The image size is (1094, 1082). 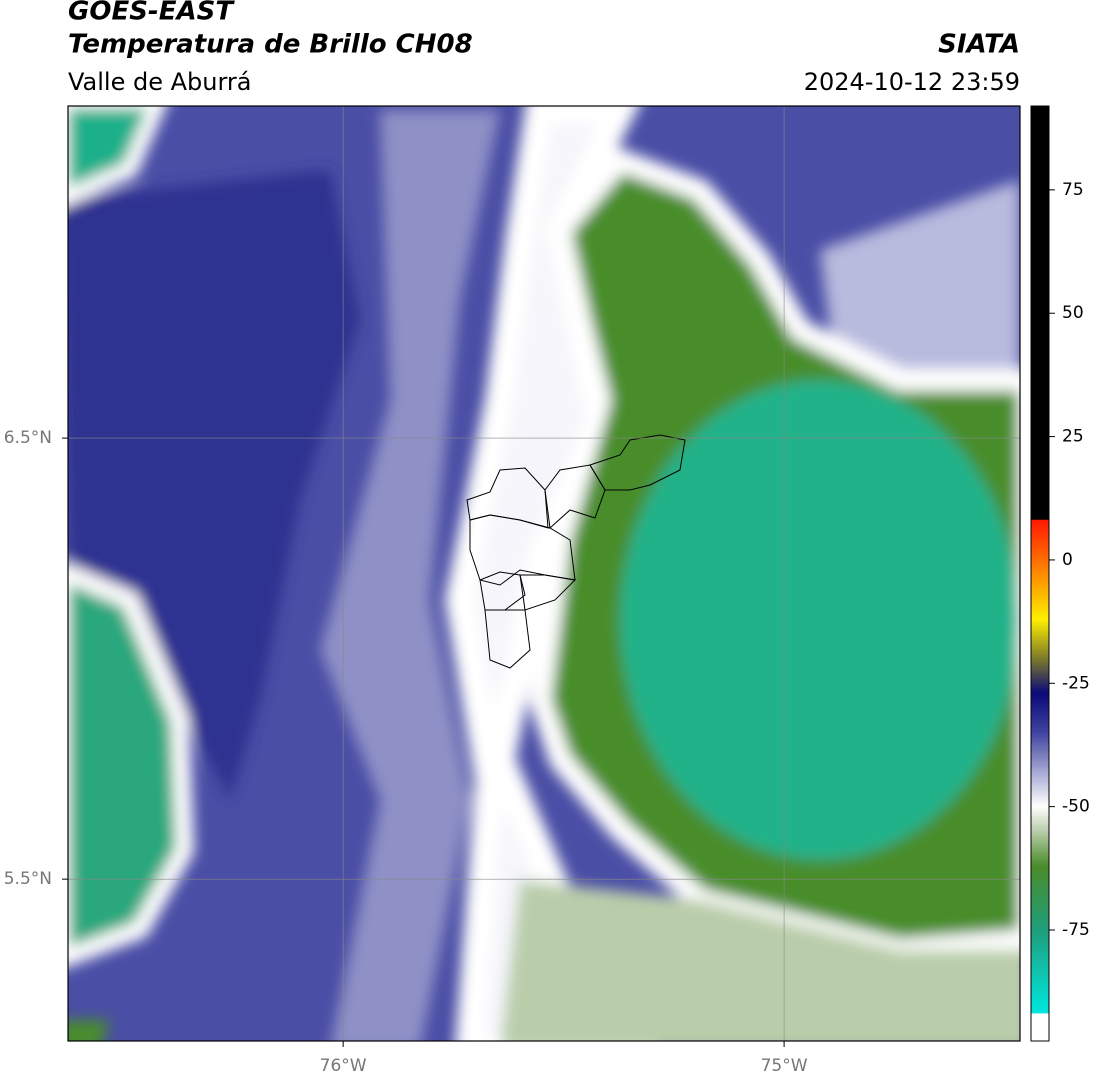 What do you see at coordinates (1073, 437) in the screenshot?
I see `colorbar-tick-label: 25` at bounding box center [1073, 437].